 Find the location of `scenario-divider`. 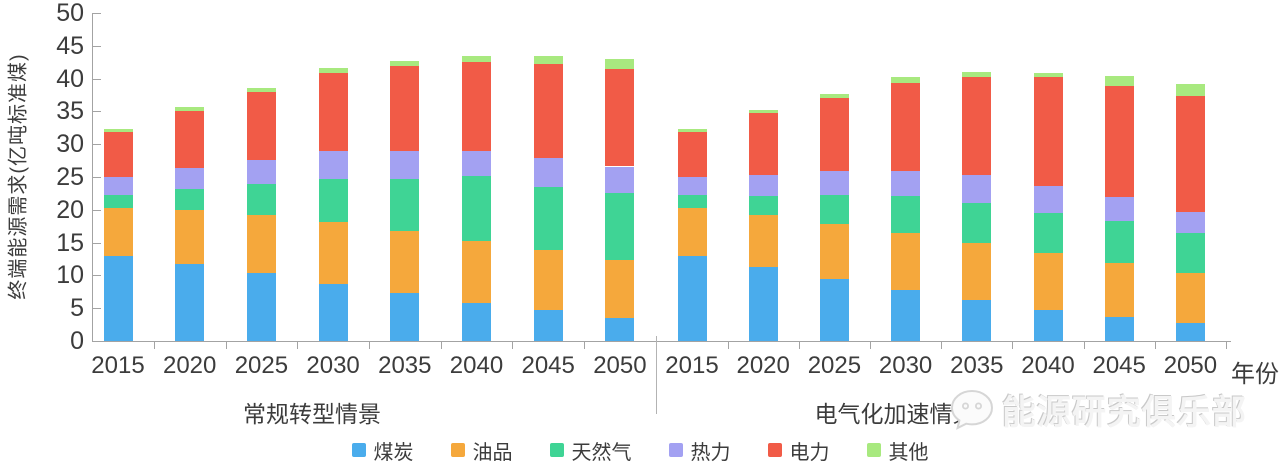

scenario-divider is located at coordinates (656, 375).